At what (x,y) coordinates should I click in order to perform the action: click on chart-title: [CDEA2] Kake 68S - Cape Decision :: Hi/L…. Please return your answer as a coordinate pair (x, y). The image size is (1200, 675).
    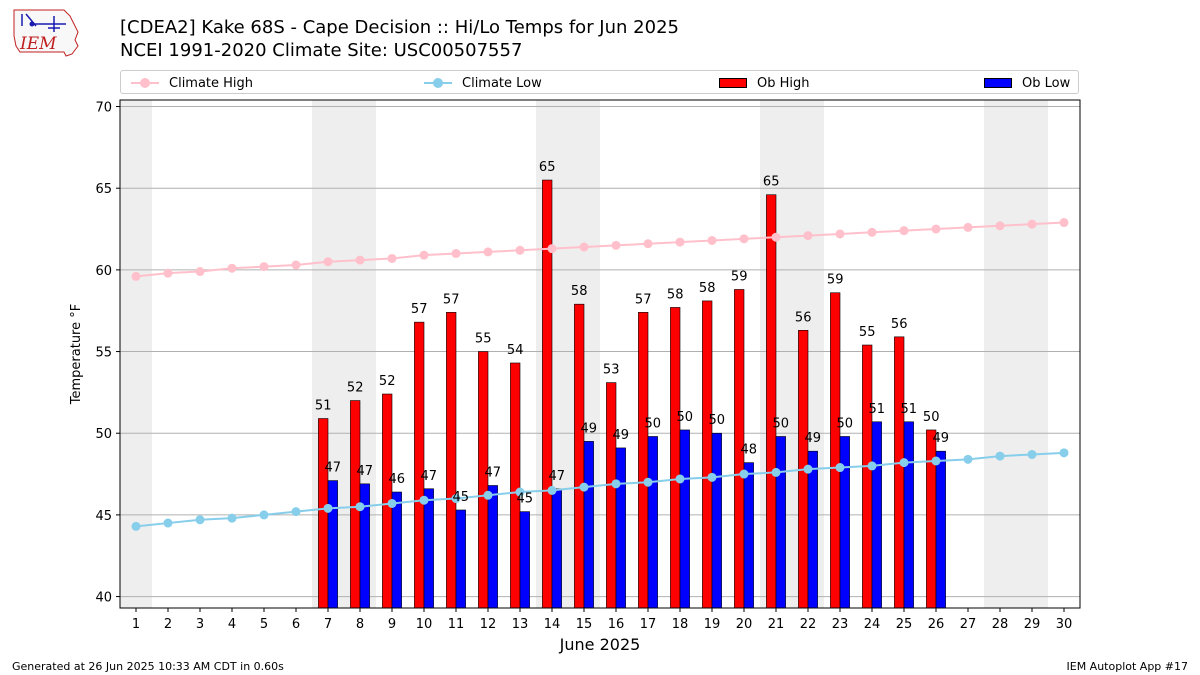
    Looking at the image, I should click on (399, 27).